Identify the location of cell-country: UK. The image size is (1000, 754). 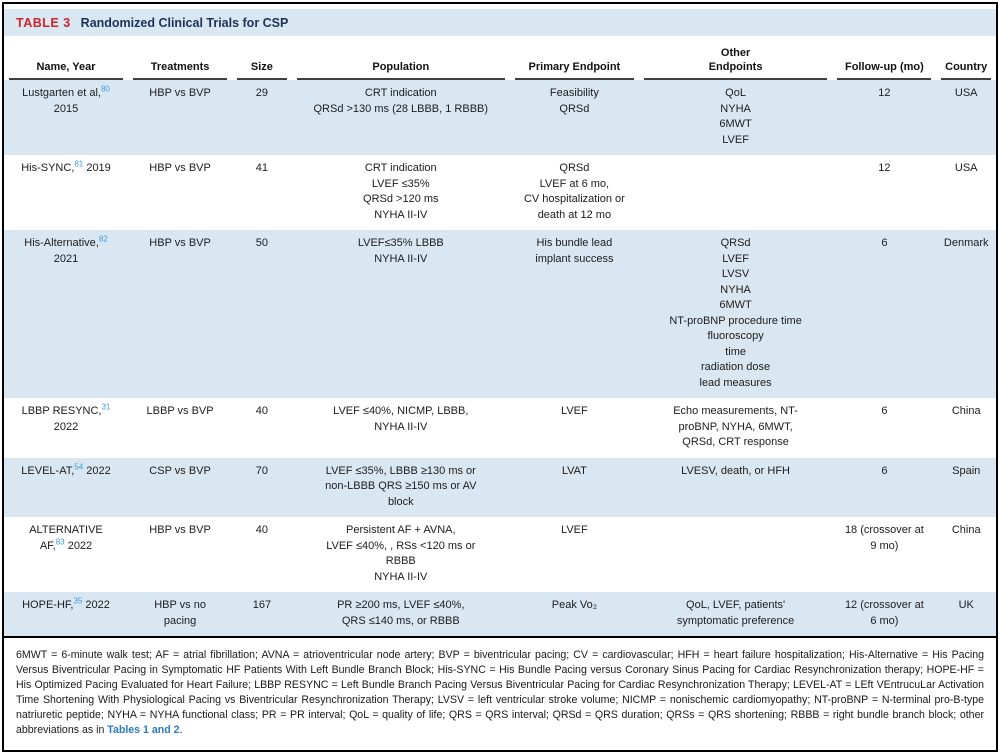
(966, 605).